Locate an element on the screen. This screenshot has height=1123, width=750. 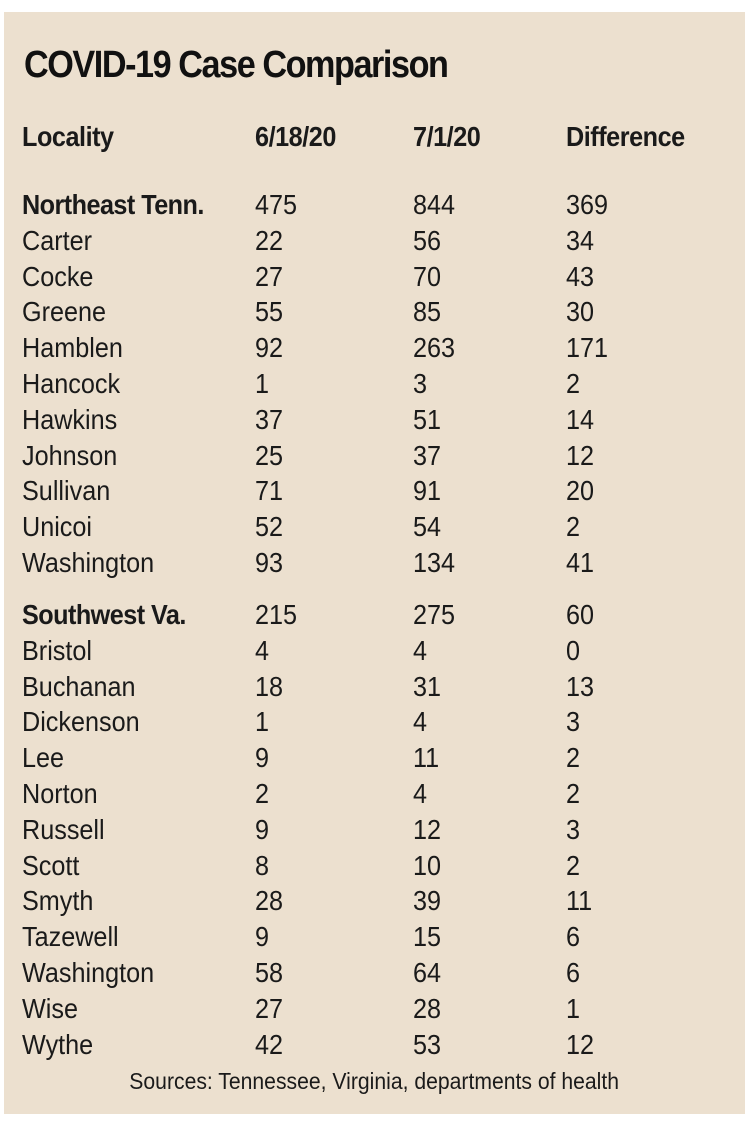
table-row: Carter 22 56 34 is located at coordinates (374, 241).